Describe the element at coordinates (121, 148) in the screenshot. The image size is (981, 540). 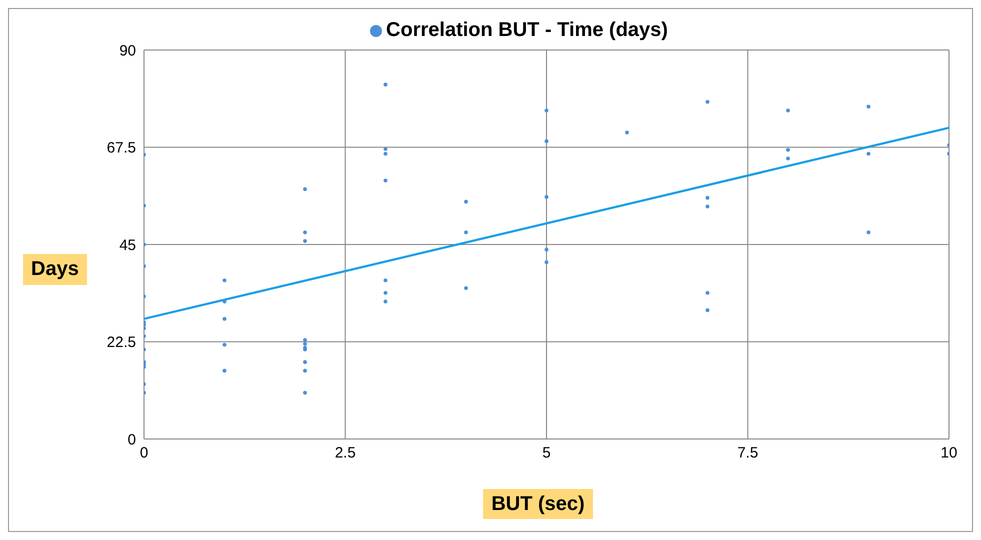
I see `y-tick-label: 67.5` at that location.